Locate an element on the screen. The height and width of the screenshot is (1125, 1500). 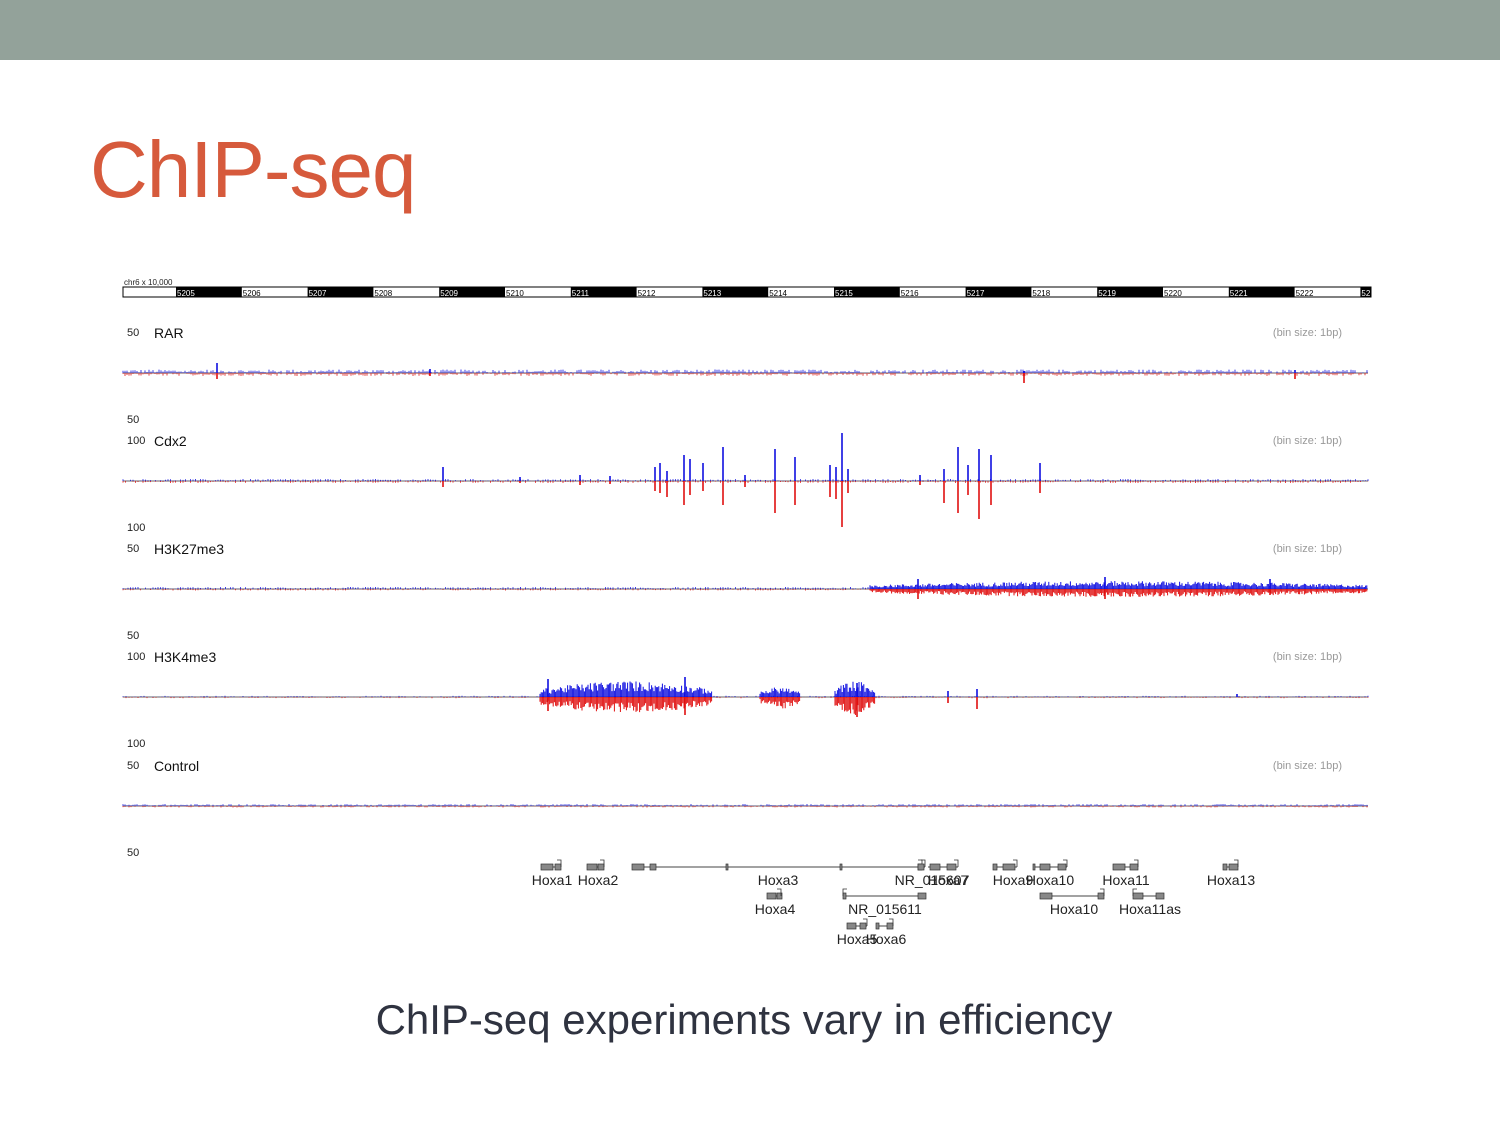
track-h3k27me3-forward is located at coordinates (495, 588).